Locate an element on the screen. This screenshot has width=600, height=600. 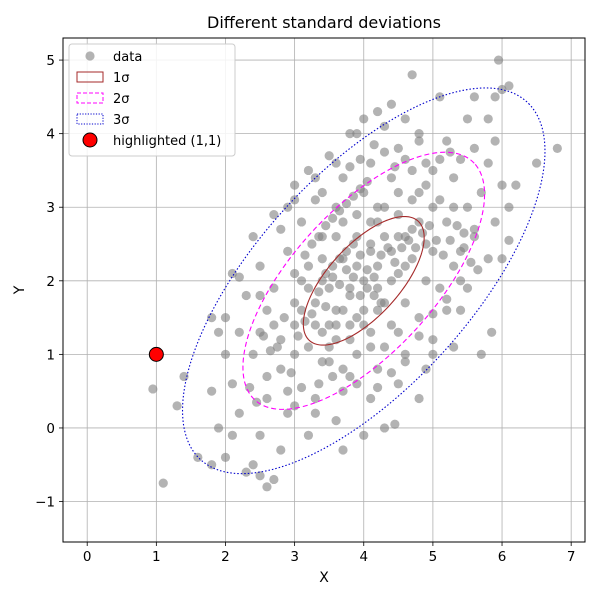
highlight-layer is located at coordinates (156, 354).